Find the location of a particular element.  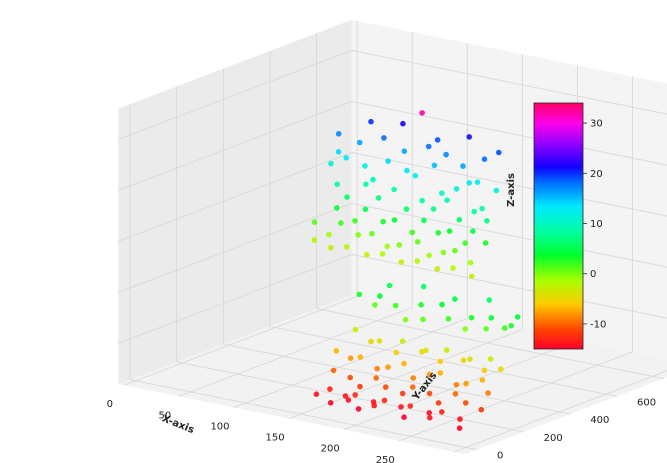

colorbar-tick-label: 20 is located at coordinates (596, 174).